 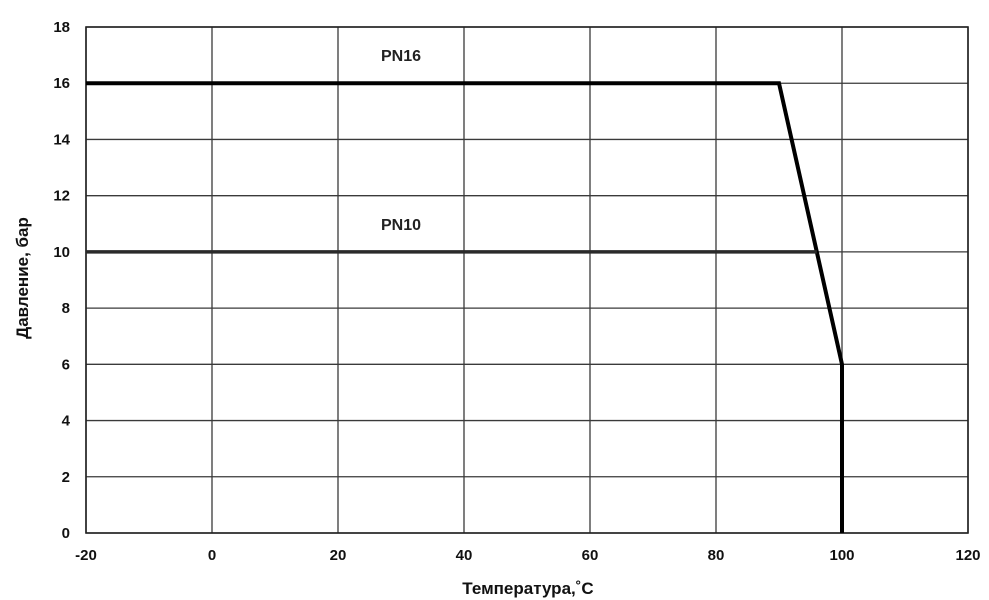 I want to click on x-axis-ticks: -20 0 20 40 60 80 100 120, so click(x=527, y=555).